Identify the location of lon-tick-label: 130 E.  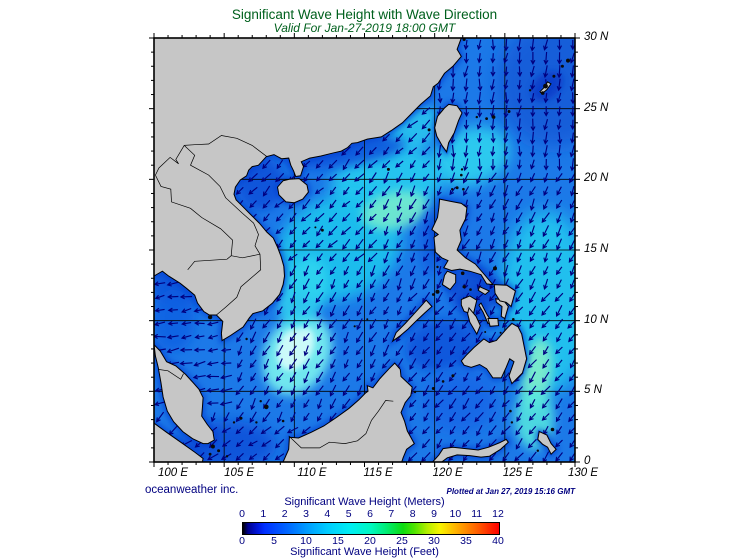
(583, 473).